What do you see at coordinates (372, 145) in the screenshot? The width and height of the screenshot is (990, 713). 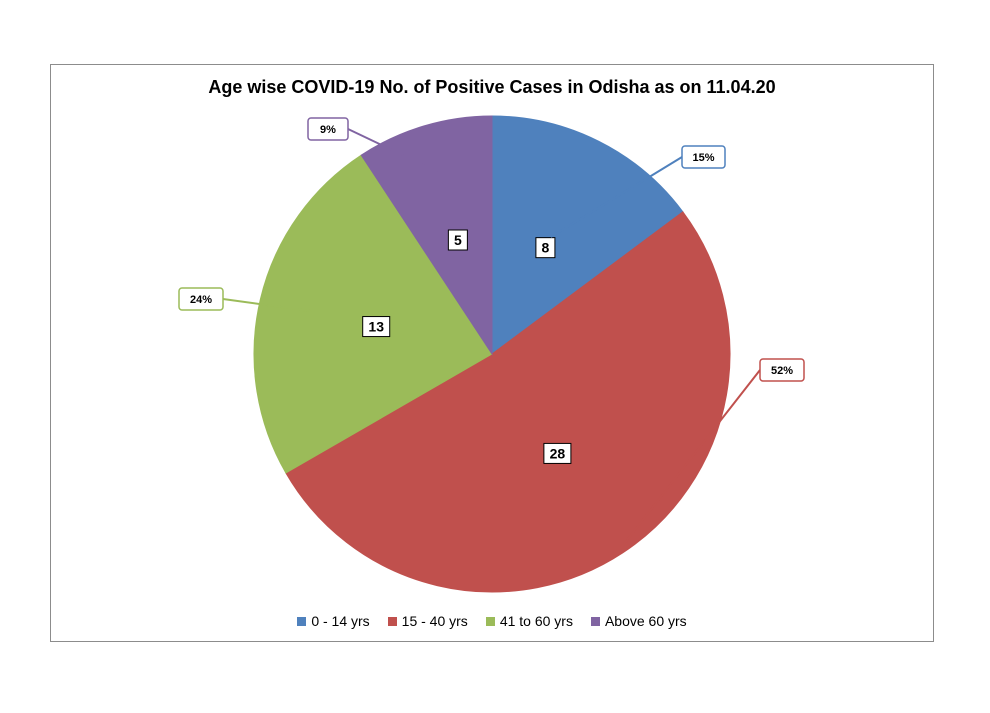 I see `percent-callout-above-60-yrs: 9%` at bounding box center [372, 145].